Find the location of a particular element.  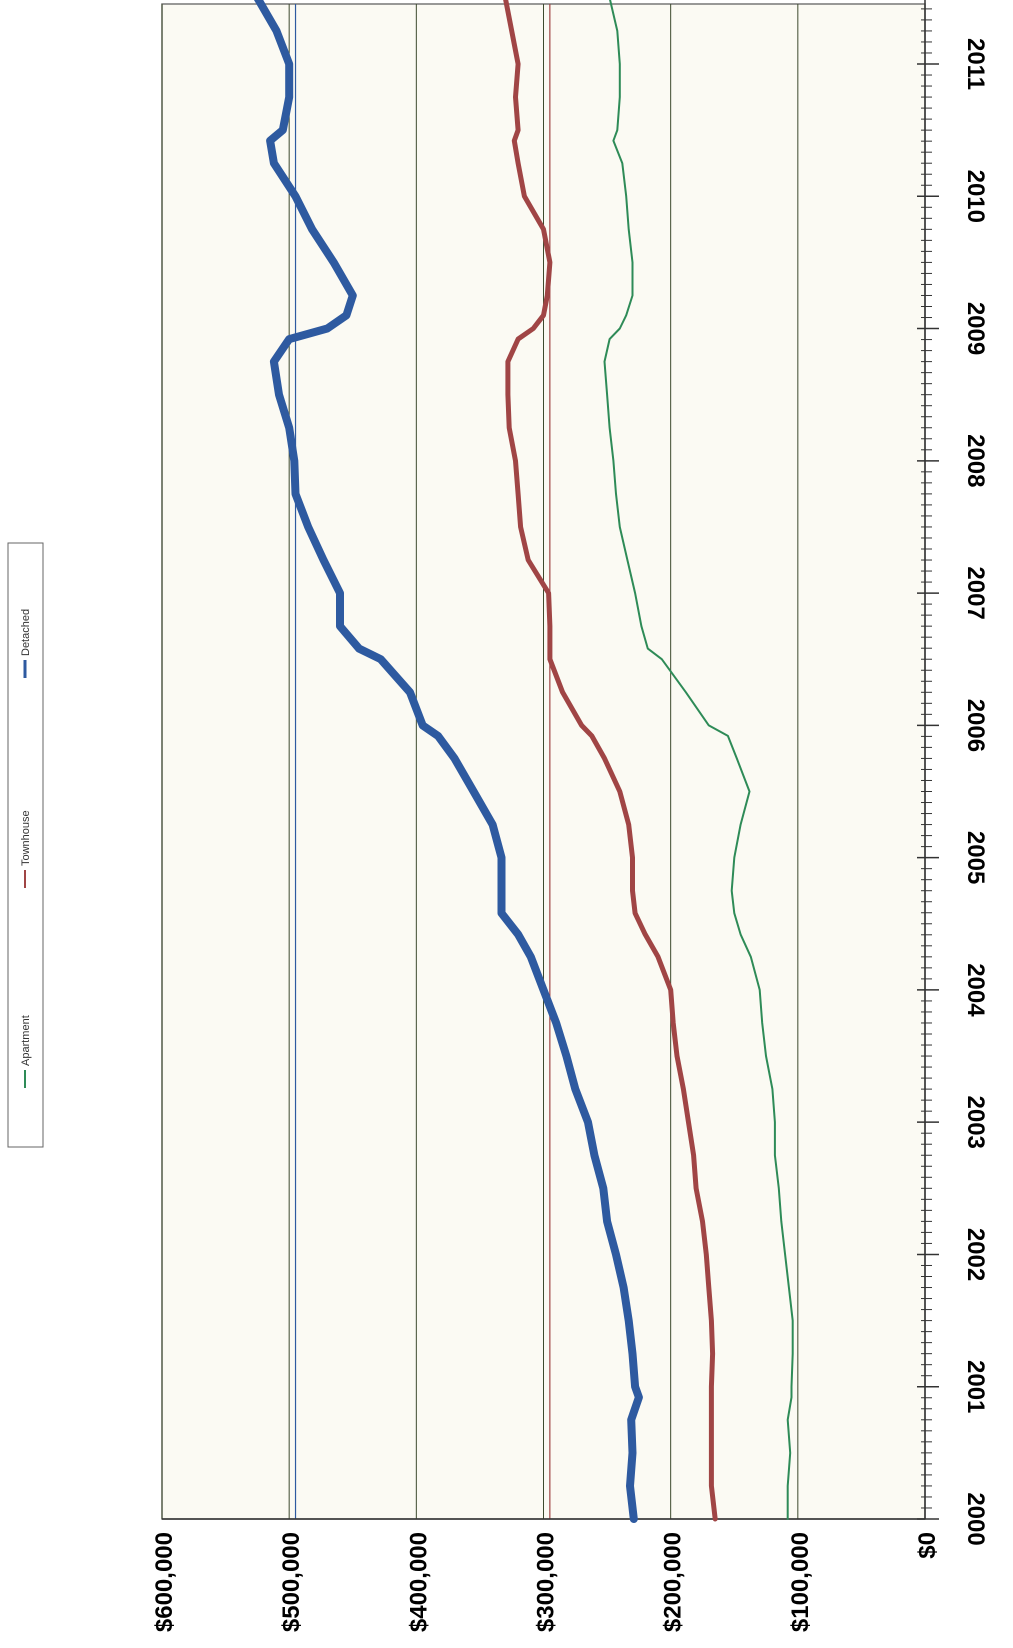

y-tick-label: $200,000 is located at coordinates (673, 1582).